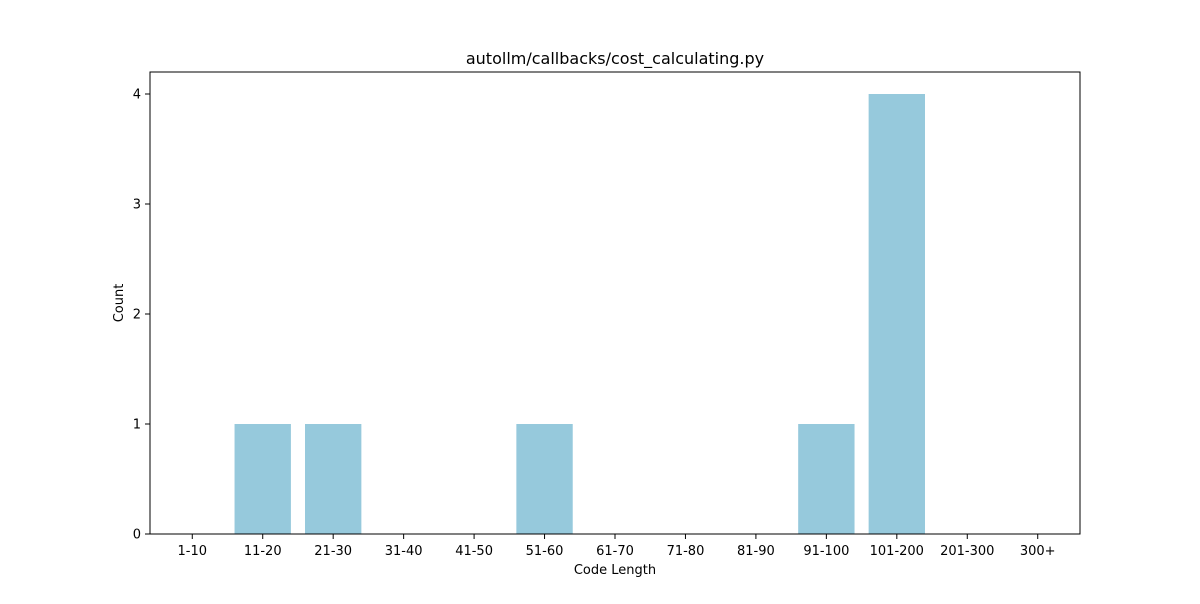  I want to click on y-tick-label: 0, so click(137, 535).